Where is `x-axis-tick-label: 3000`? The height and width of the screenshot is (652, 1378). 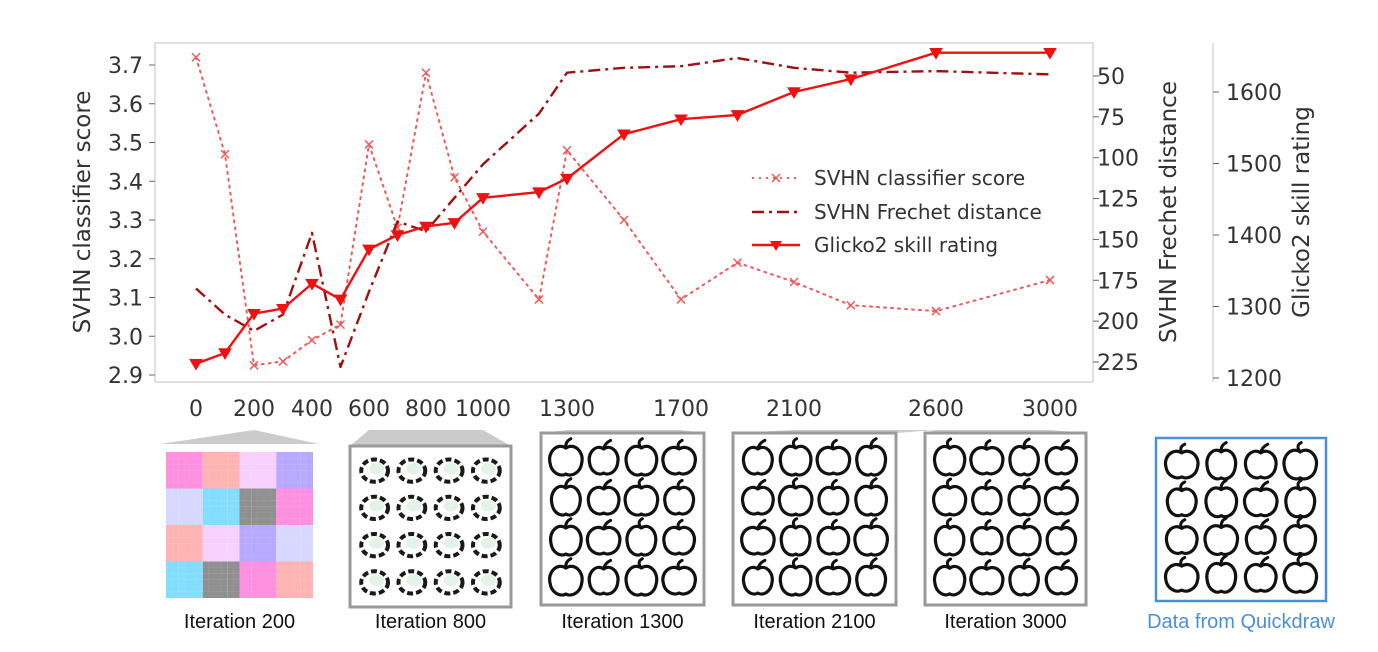 x-axis-tick-label: 3000 is located at coordinates (1050, 409).